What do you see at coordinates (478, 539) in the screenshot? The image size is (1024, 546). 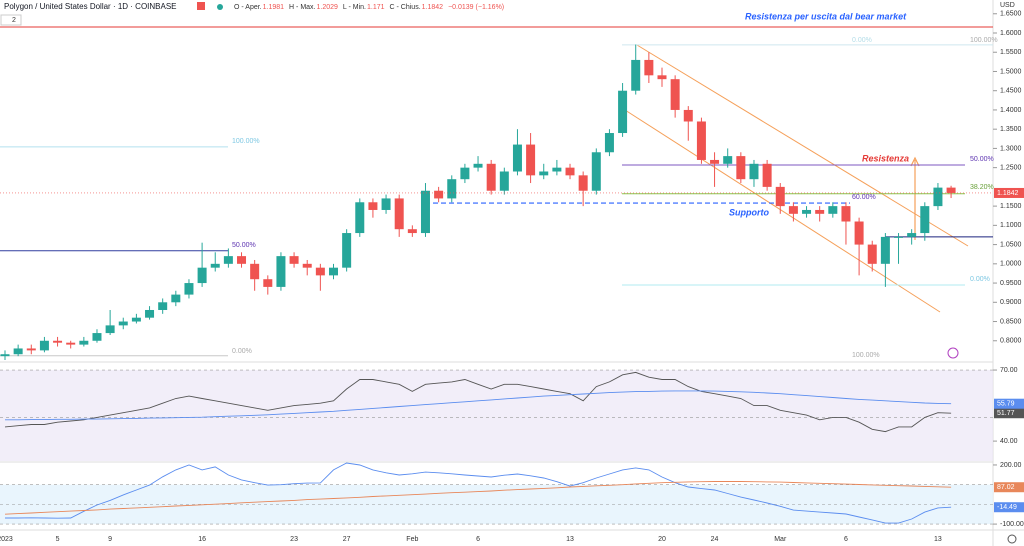 I see `x-tick-label: 6` at bounding box center [478, 539].